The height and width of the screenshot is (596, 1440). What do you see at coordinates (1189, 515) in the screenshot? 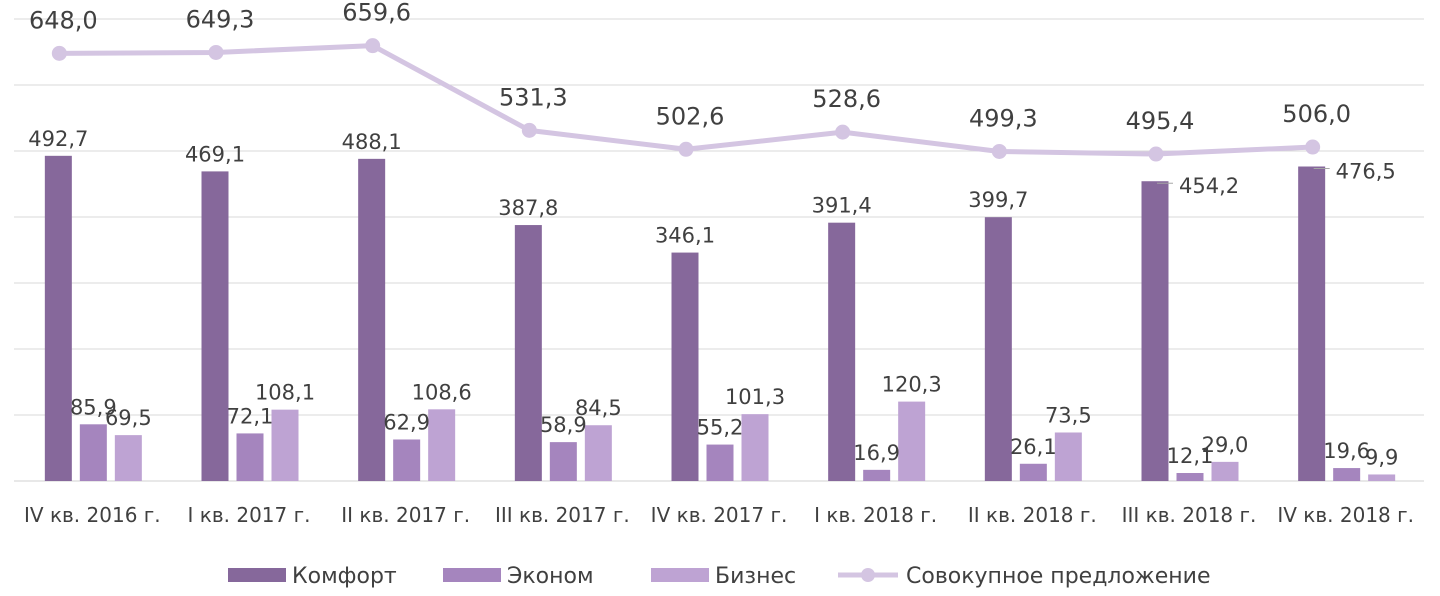
I see `x-tick-label: III кв. 2018 г.` at bounding box center [1189, 515].